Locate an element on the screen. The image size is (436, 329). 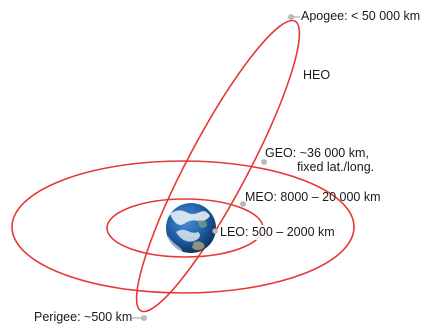
perigee-marker-icon is located at coordinates (144, 318).